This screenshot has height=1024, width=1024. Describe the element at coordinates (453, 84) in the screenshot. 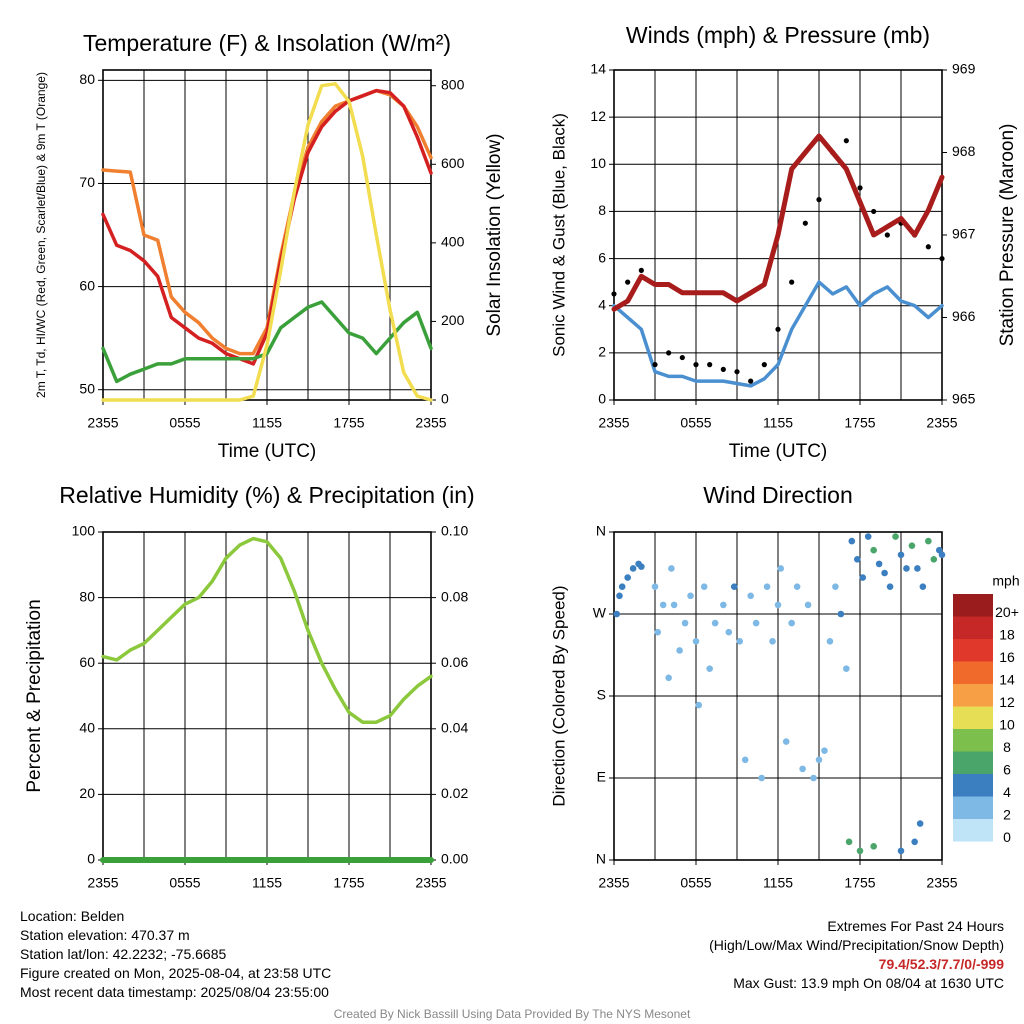

I see `y-tick-right-0-4: 800` at that location.